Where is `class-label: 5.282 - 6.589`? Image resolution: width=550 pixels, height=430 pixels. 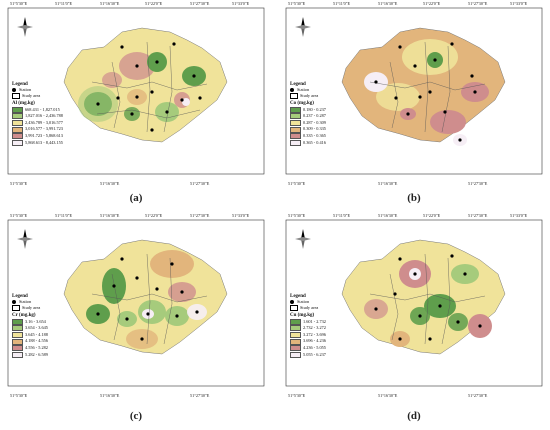
class-label: 5.282 - 6.589 is located at coordinates (36, 354).